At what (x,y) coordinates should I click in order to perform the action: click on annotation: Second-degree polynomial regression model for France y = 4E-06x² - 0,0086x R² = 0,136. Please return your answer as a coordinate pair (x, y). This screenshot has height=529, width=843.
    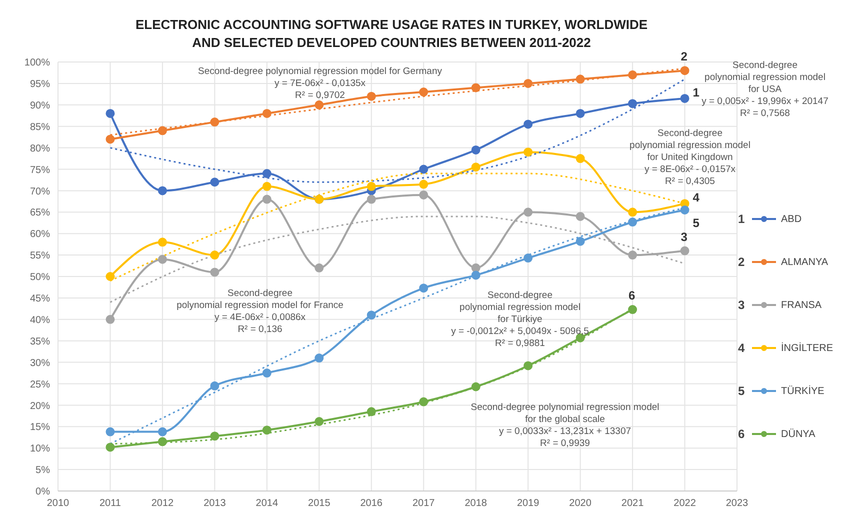
    Looking at the image, I should click on (260, 312).